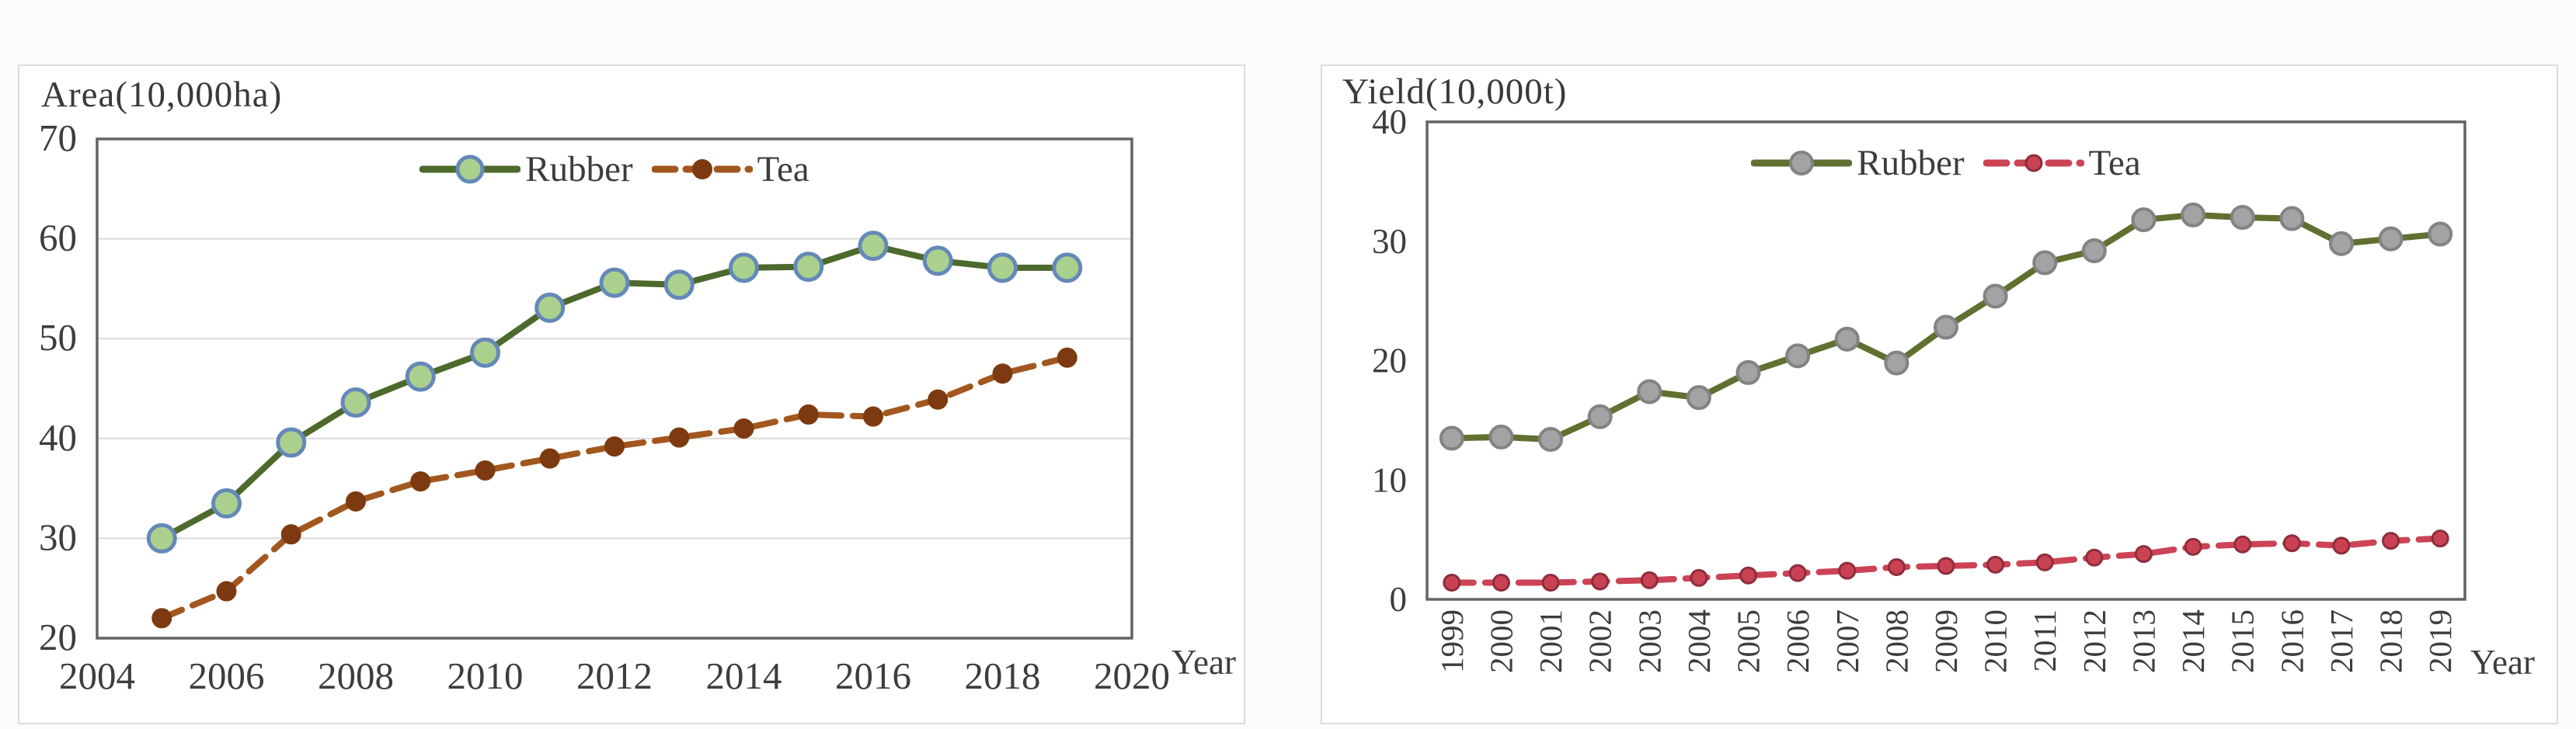 This screenshot has height=729, width=2576. What do you see at coordinates (58, 137) in the screenshot?
I see `y-tick-label: 70` at bounding box center [58, 137].